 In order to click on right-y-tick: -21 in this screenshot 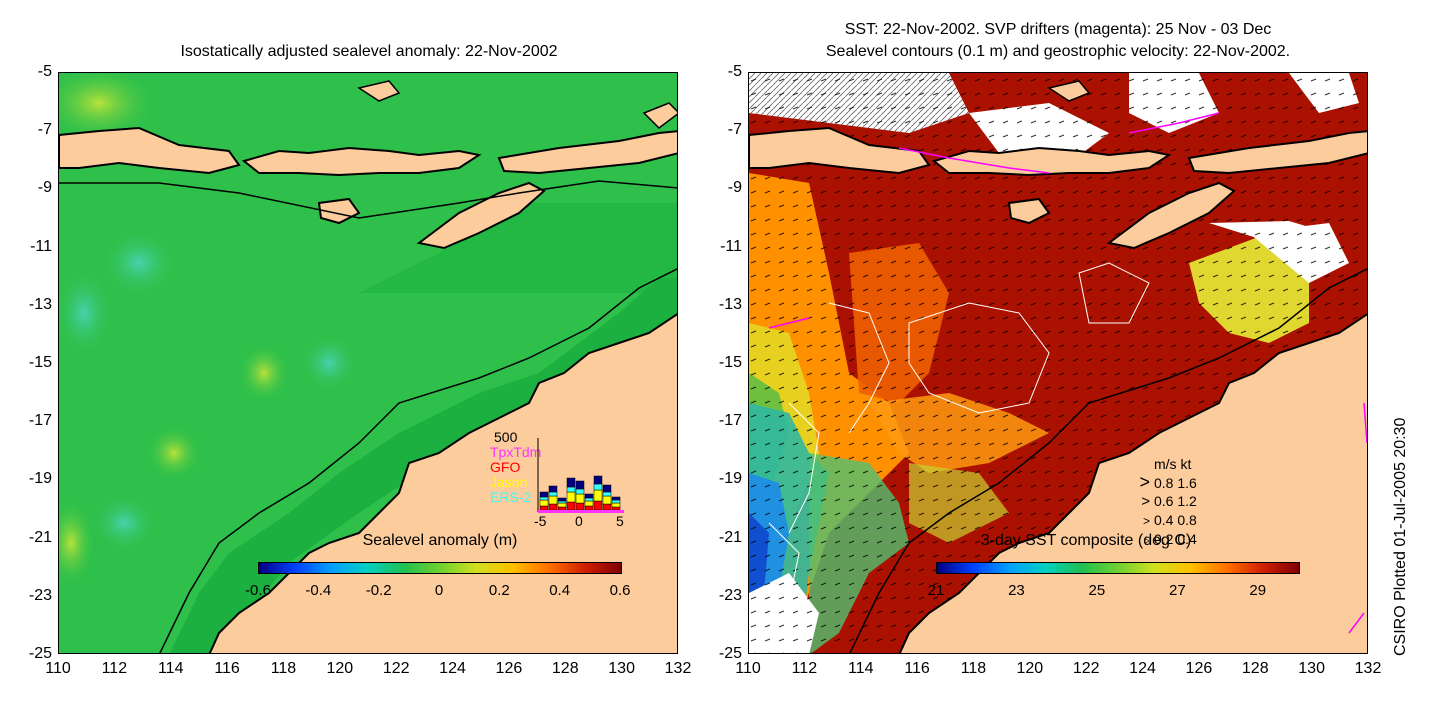, I will do `click(730, 537)`.